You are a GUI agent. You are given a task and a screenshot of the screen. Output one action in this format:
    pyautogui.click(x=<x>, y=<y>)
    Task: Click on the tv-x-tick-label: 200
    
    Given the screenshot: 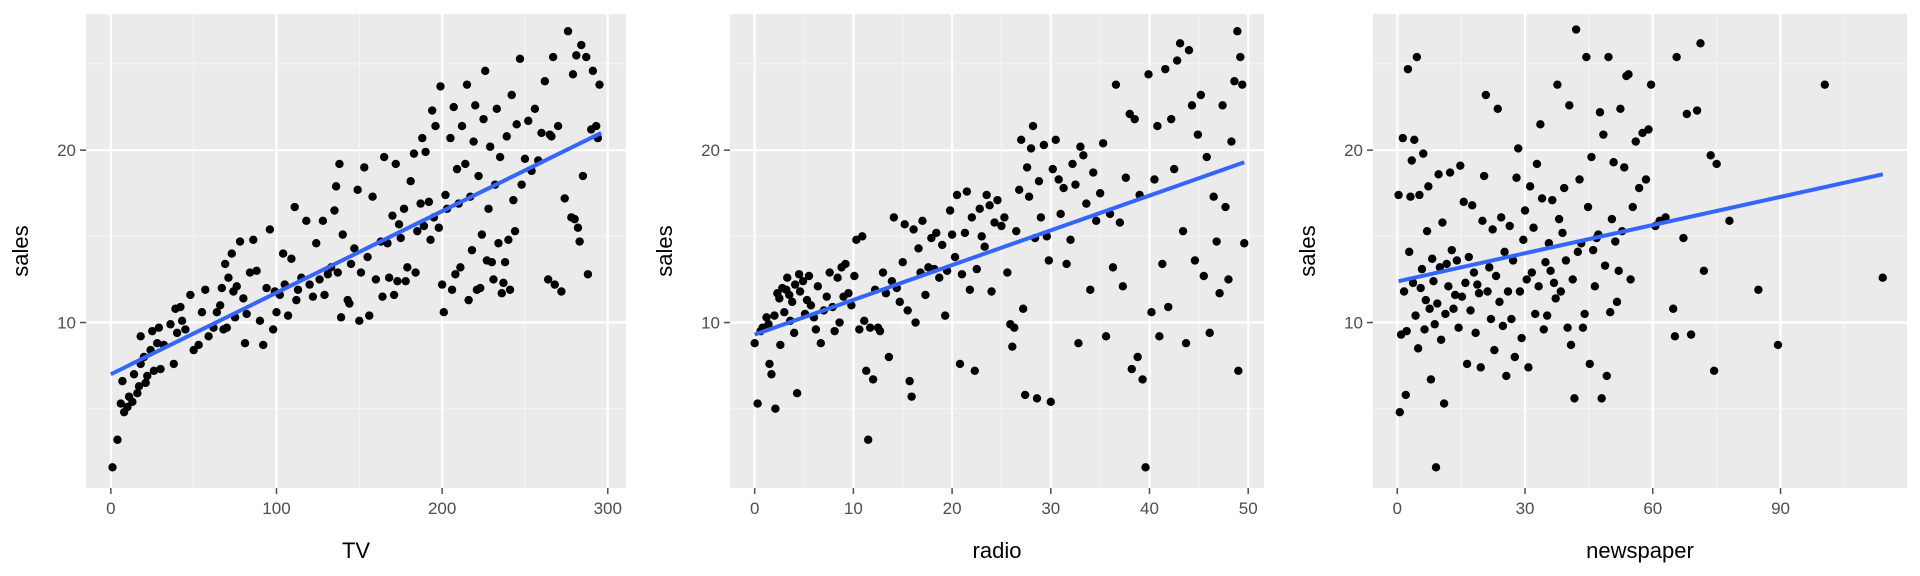 What is the action you would take?
    pyautogui.click(x=442, y=508)
    